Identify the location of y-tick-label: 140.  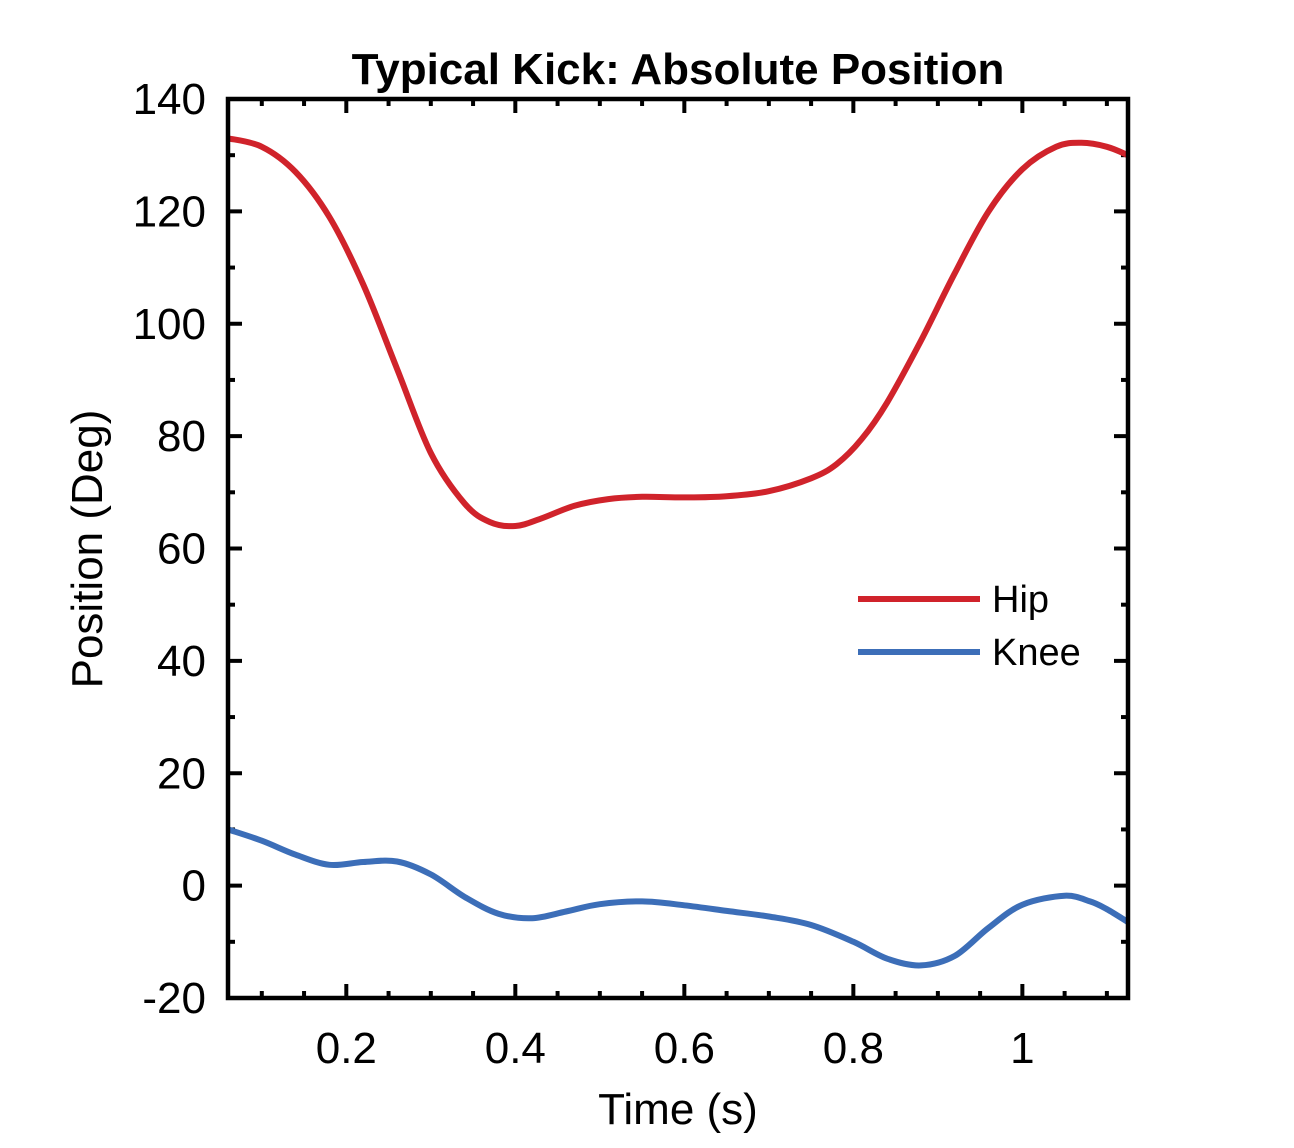
(169, 99).